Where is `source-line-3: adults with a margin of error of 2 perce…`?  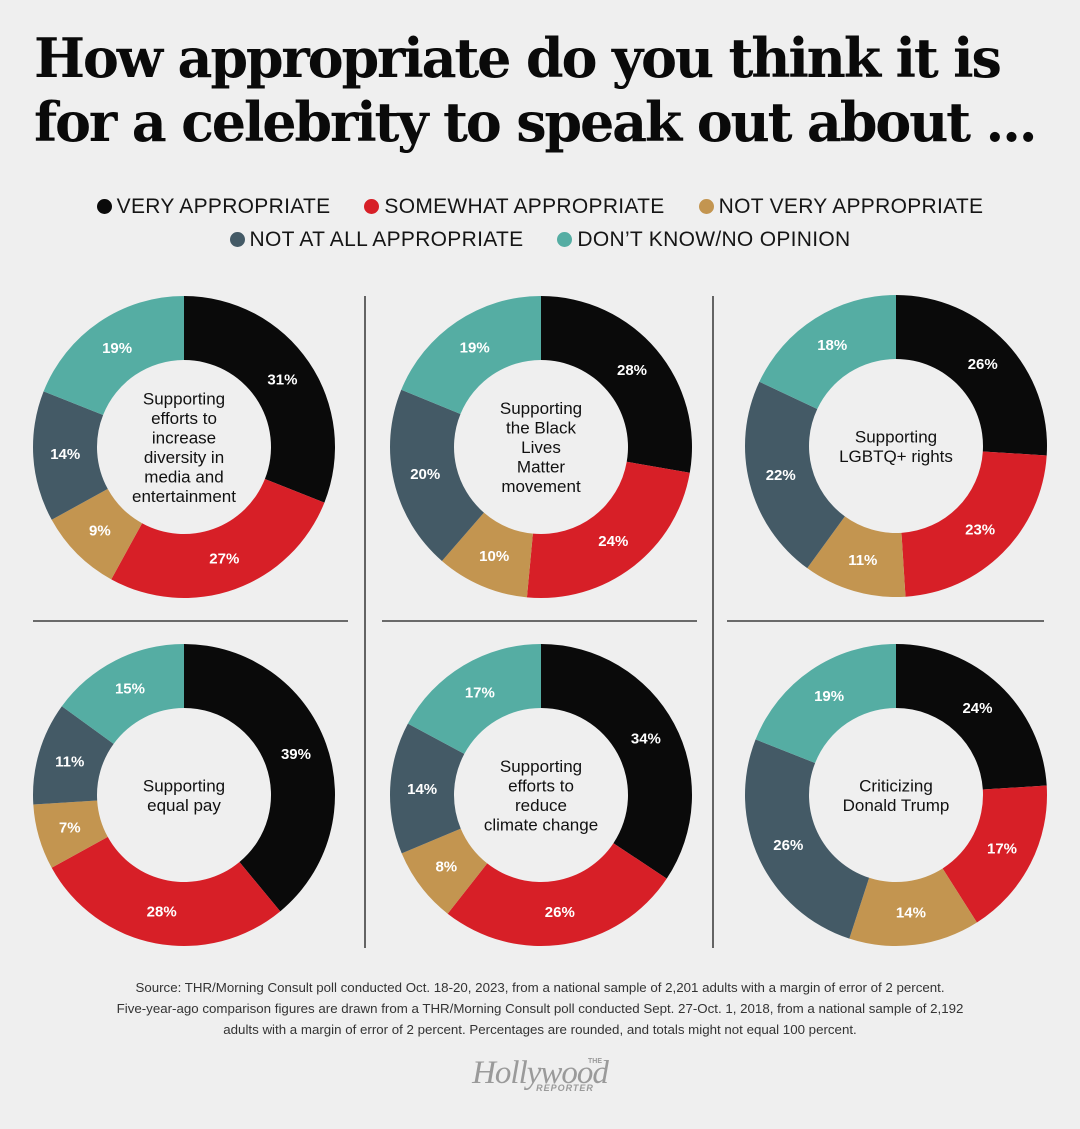 source-line-3: adults with a margin of error of 2 perce… is located at coordinates (540, 1029).